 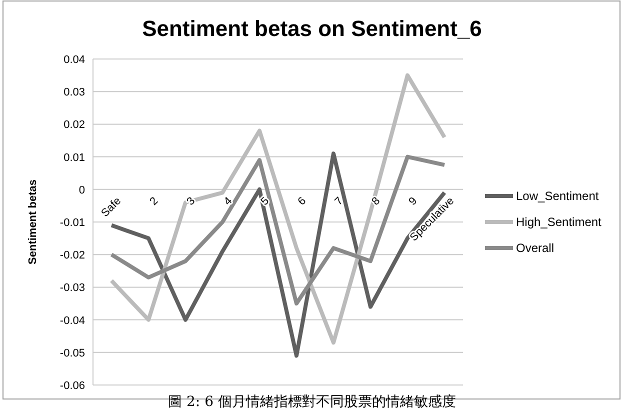 What do you see at coordinates (72, 386) in the screenshot?
I see `y-tick-label: -0.06` at bounding box center [72, 386].